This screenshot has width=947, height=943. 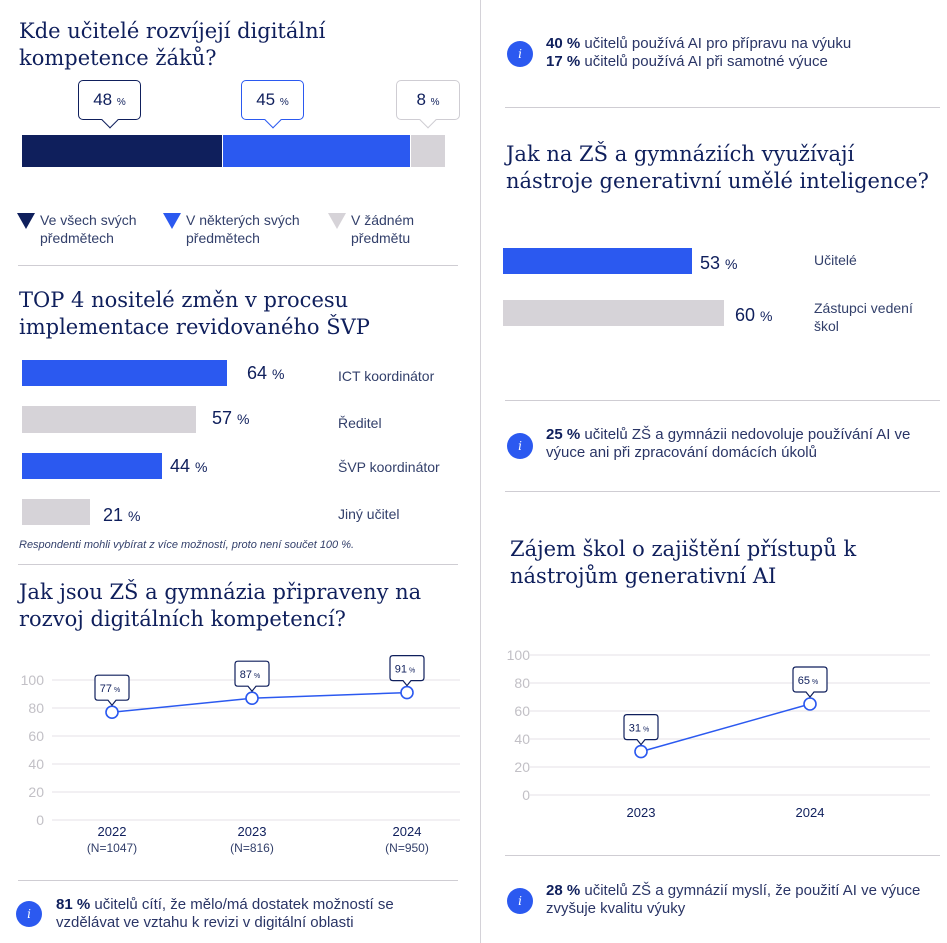 I want to click on s2-label-teacher: Jiný učitel, so click(x=369, y=514).